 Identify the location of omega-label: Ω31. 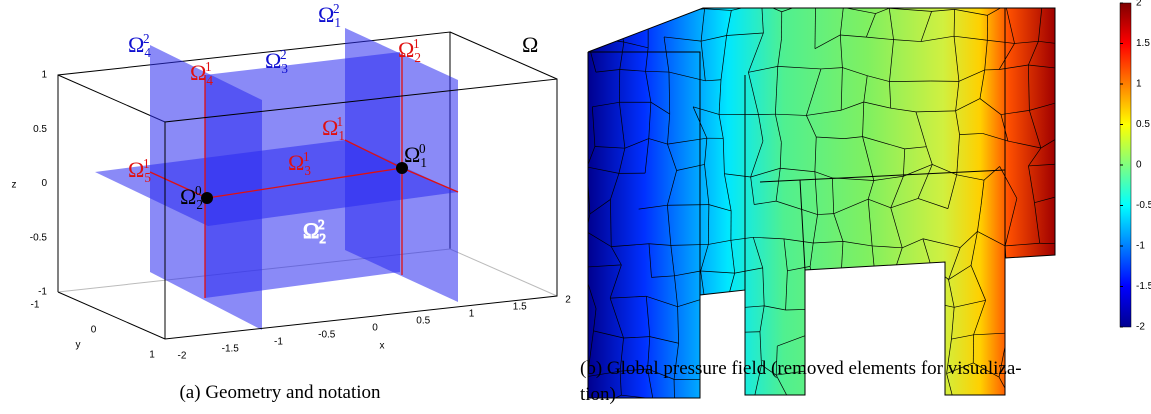
(299, 163).